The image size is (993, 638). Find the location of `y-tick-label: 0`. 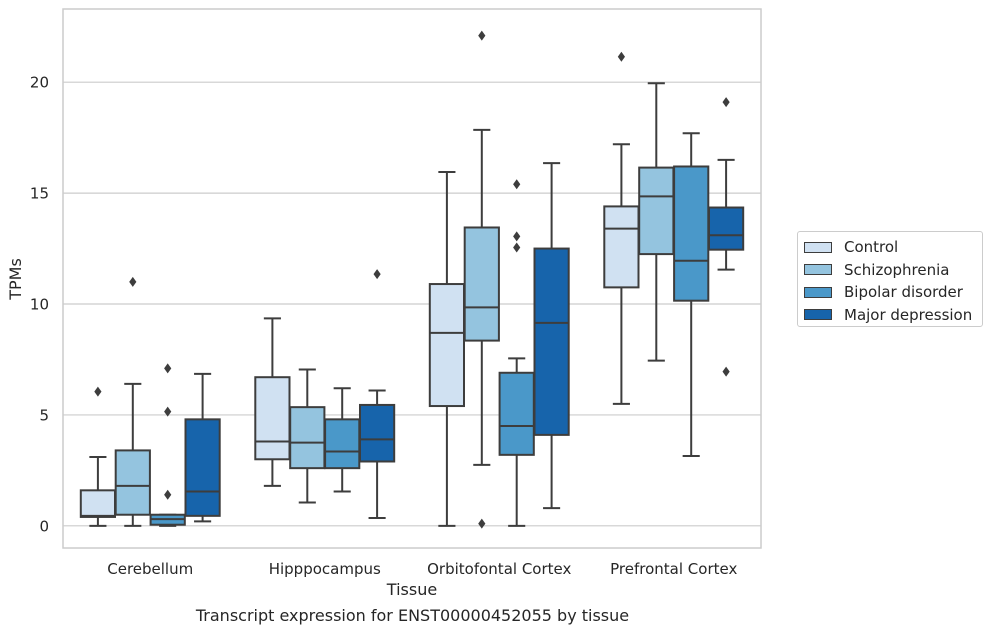

y-tick-label: 0 is located at coordinates (44, 526).